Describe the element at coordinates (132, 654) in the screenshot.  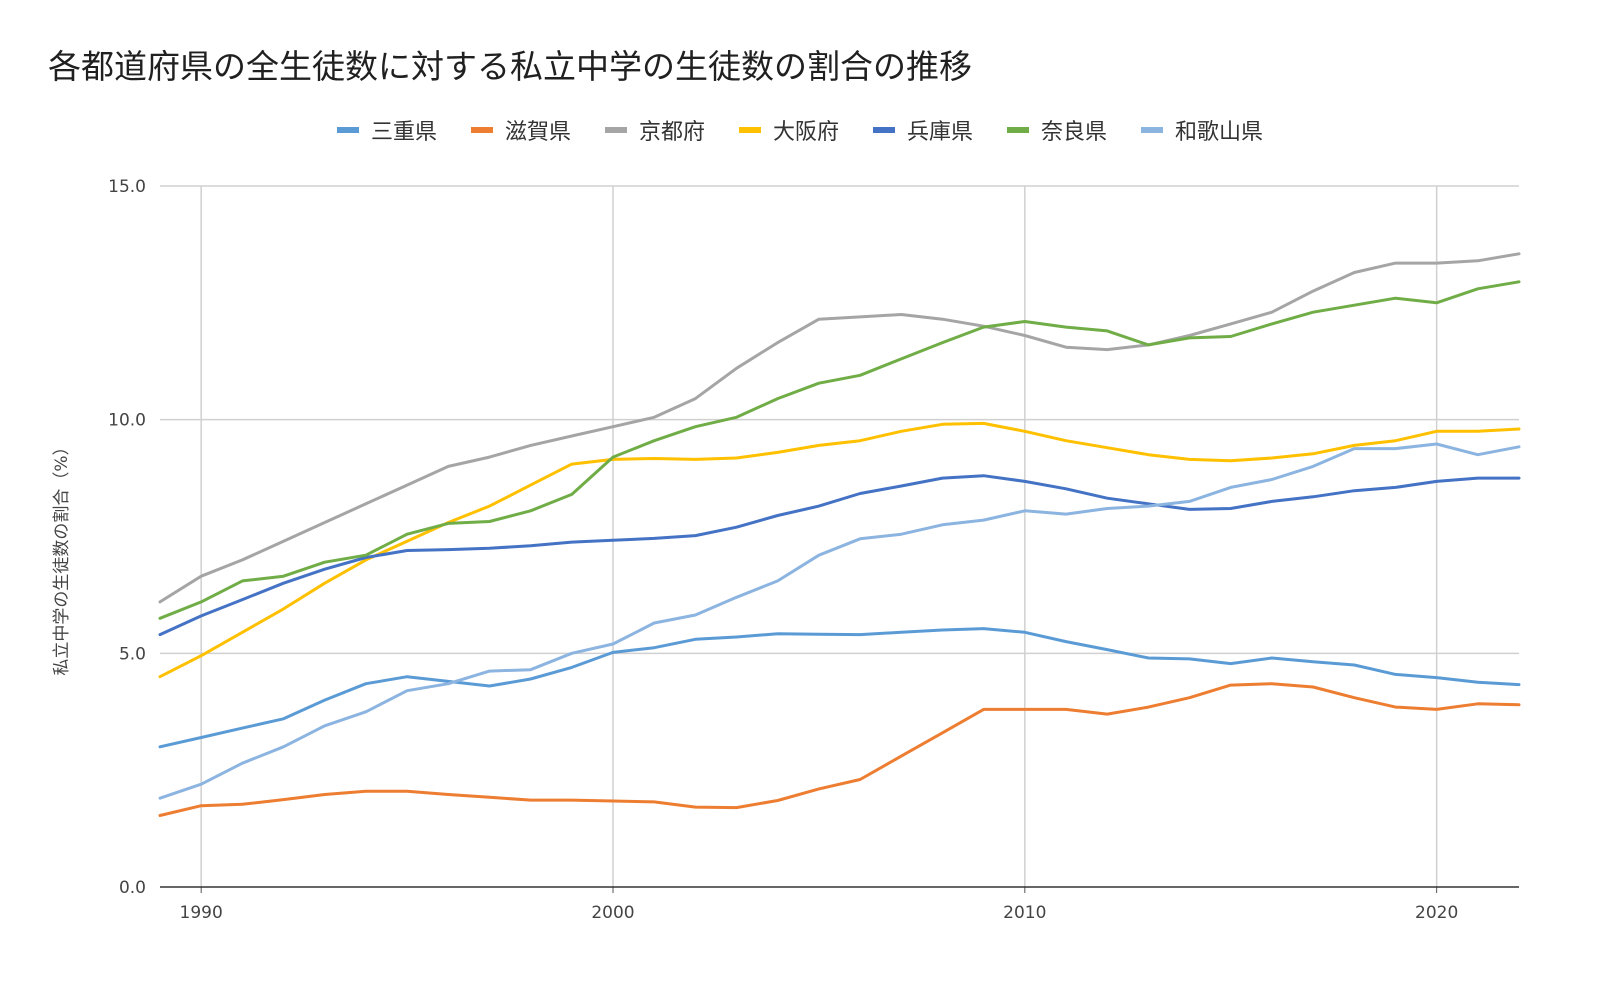
I see `y-tick-label: 5.0` at that location.